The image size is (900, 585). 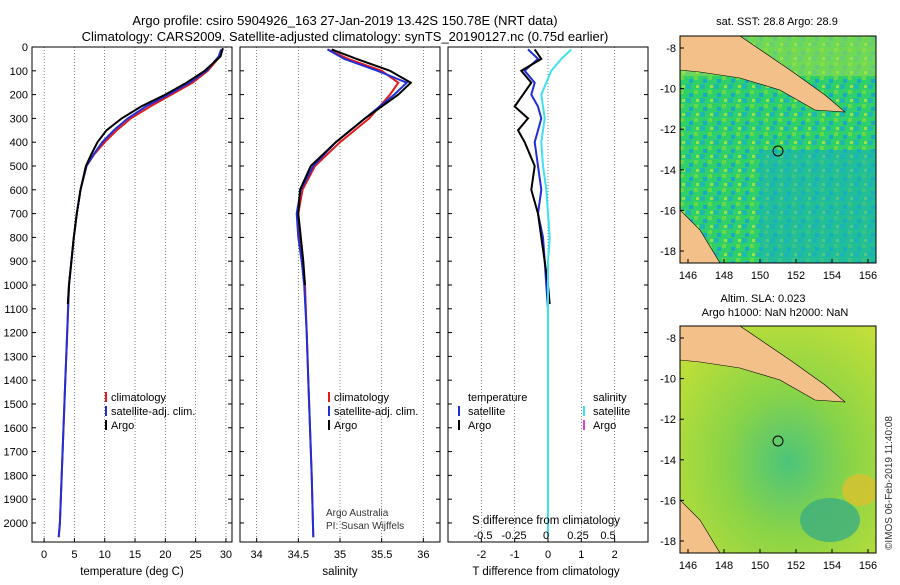 I want to click on y-tick-label: 1600, so click(x=16, y=429).